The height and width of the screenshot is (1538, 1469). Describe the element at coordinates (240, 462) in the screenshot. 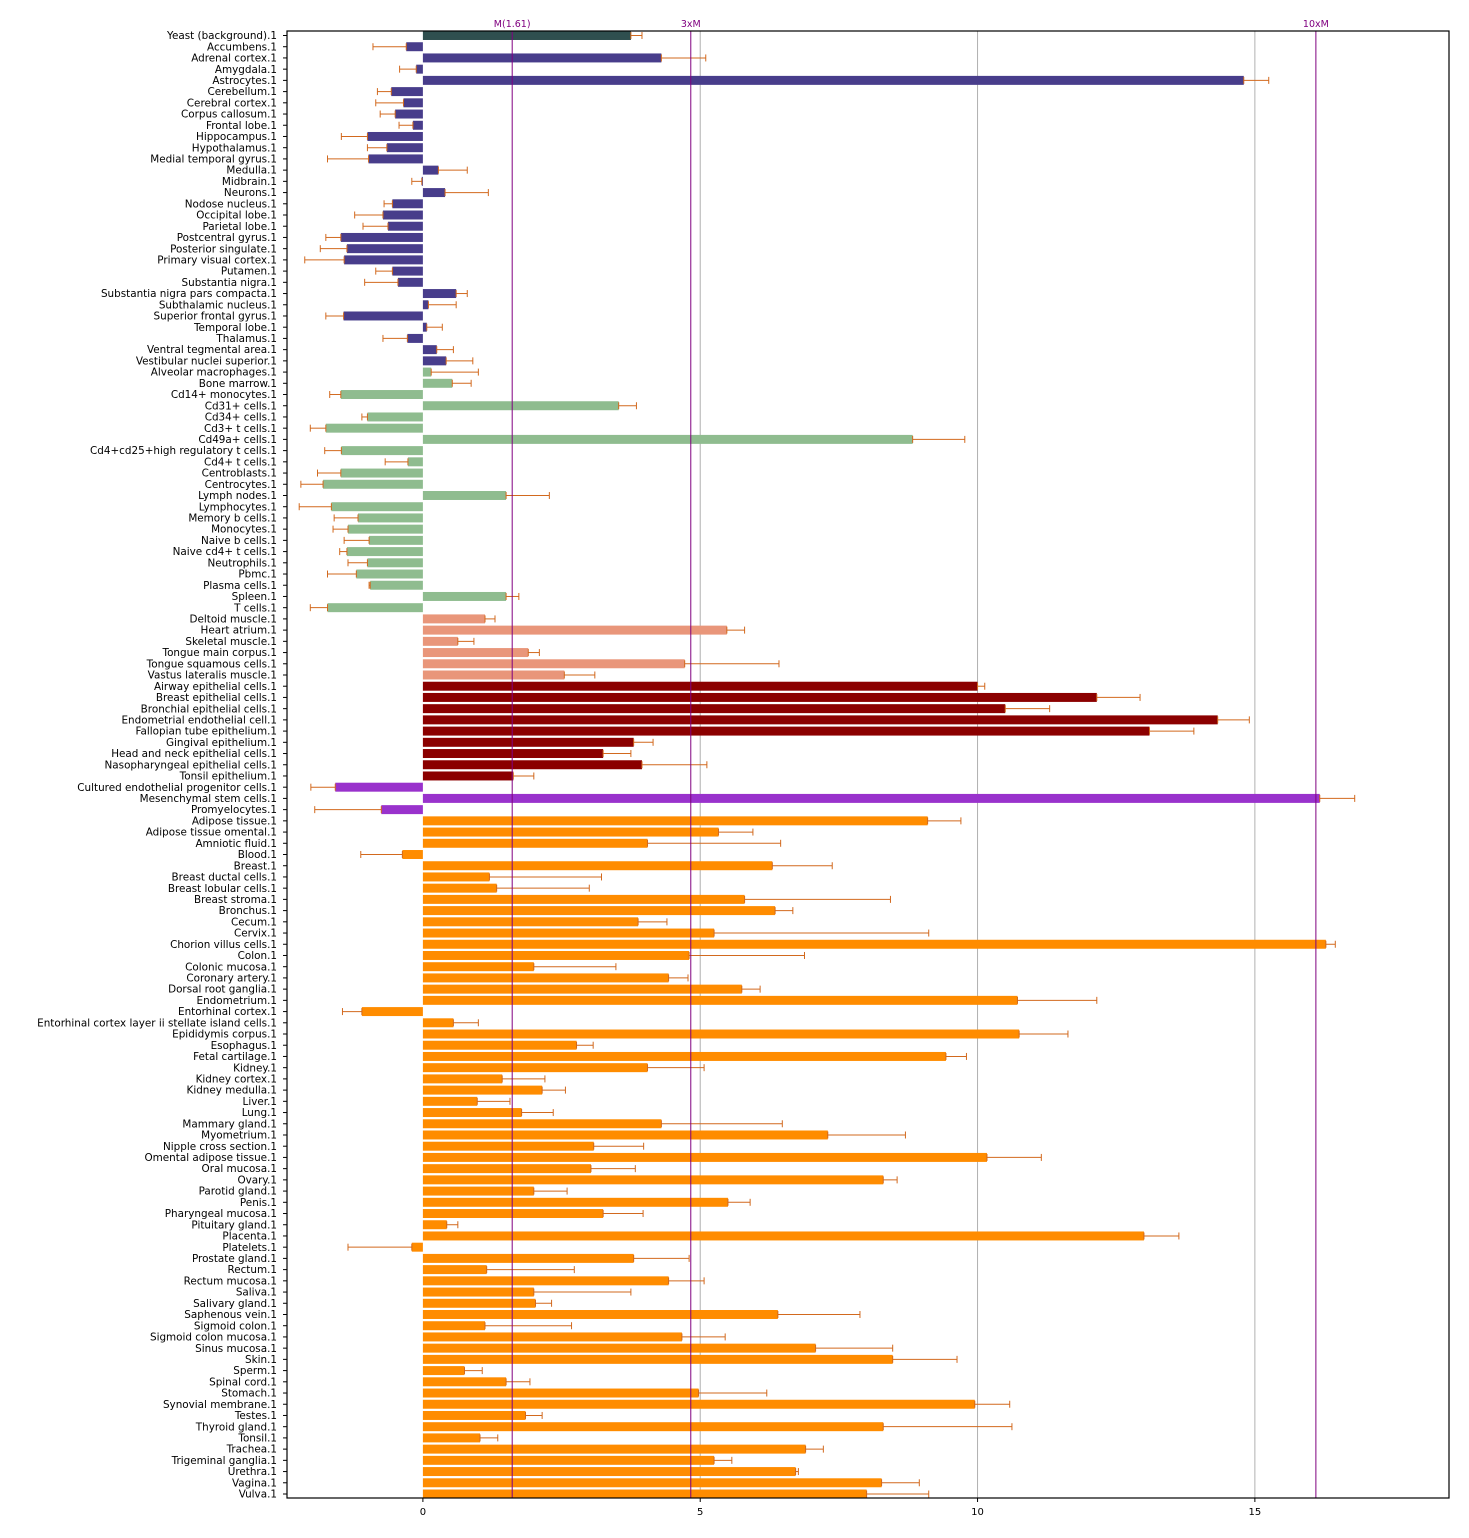

I see `category-label: Cd4+ t cells.1` at that location.